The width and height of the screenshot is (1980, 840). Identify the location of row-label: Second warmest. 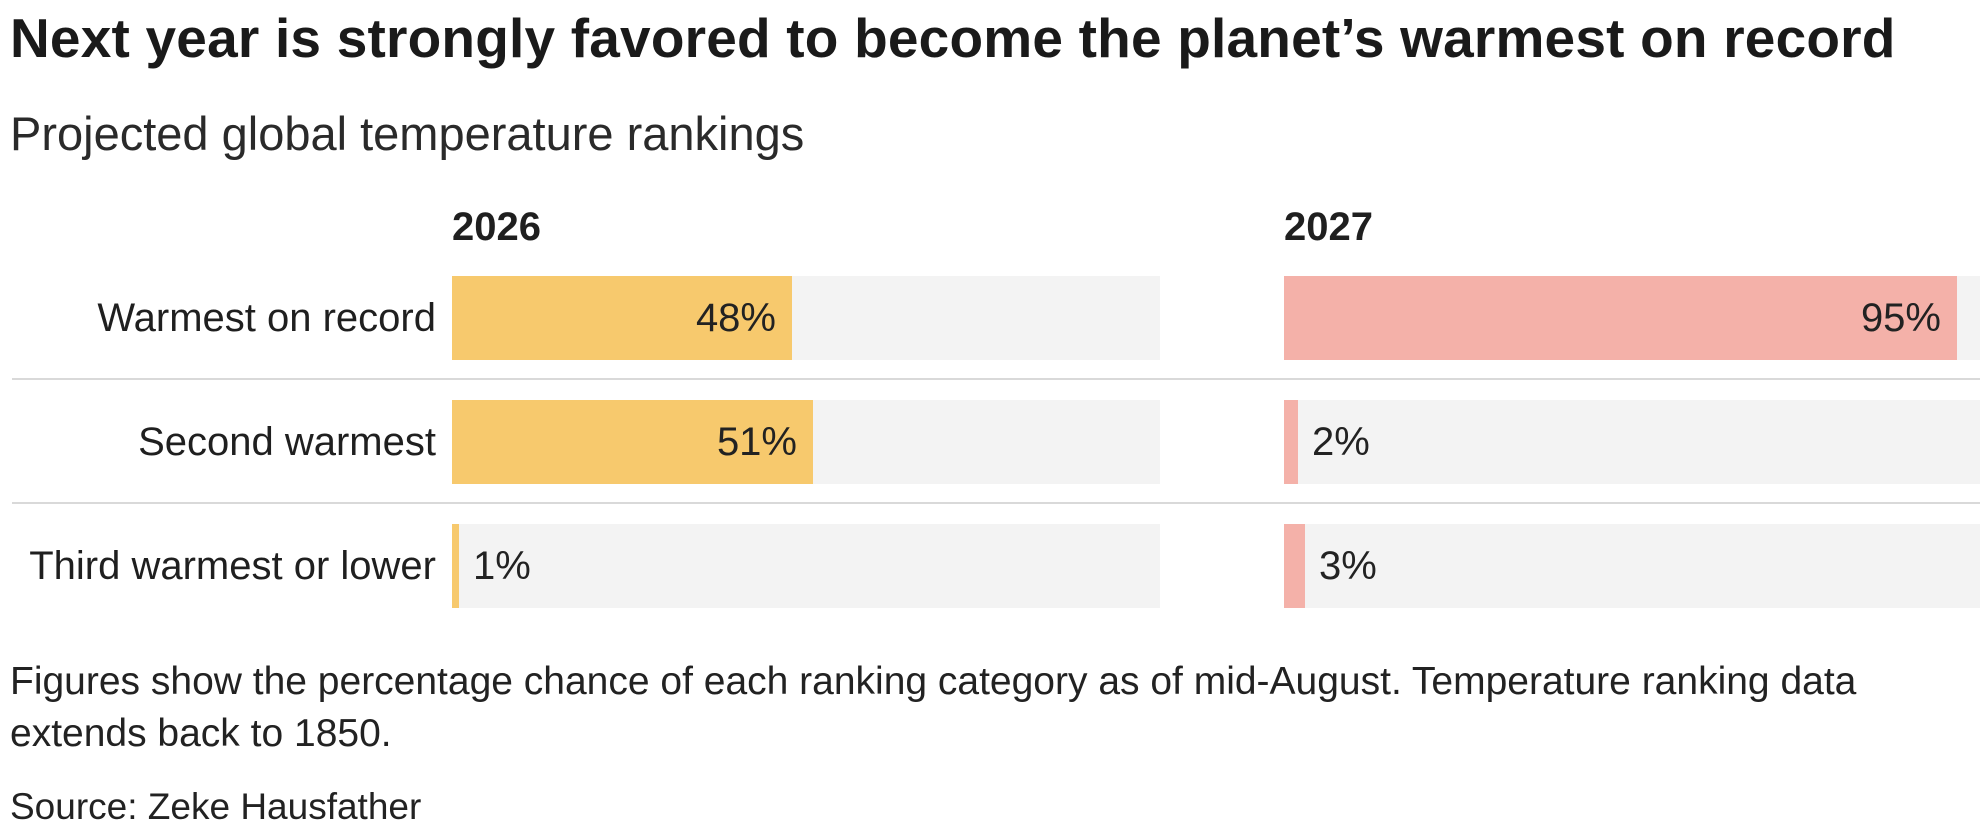
(287, 442).